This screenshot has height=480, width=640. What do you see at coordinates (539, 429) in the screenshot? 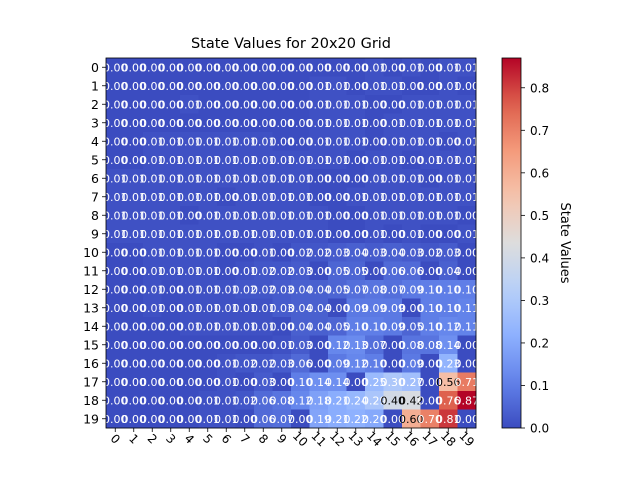
I see `colorbar-tick-label: 0.0` at bounding box center [539, 429].